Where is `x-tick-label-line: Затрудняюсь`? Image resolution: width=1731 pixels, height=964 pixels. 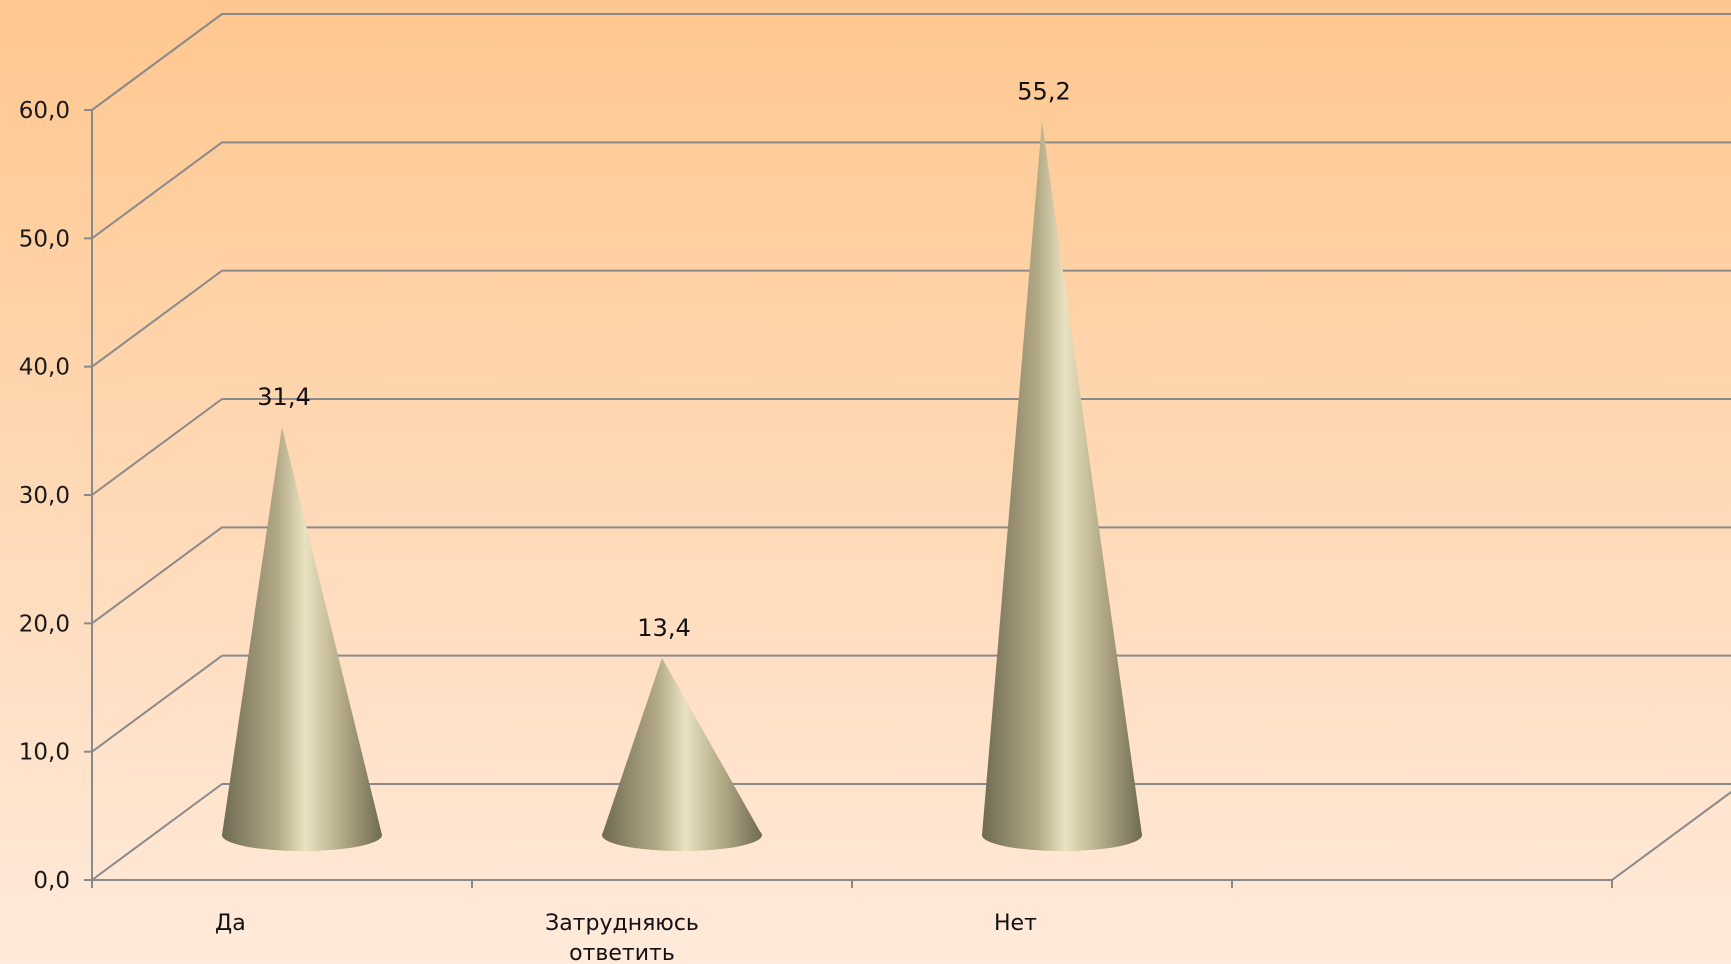
x-tick-label-line: Затрудняюсь is located at coordinates (622, 923).